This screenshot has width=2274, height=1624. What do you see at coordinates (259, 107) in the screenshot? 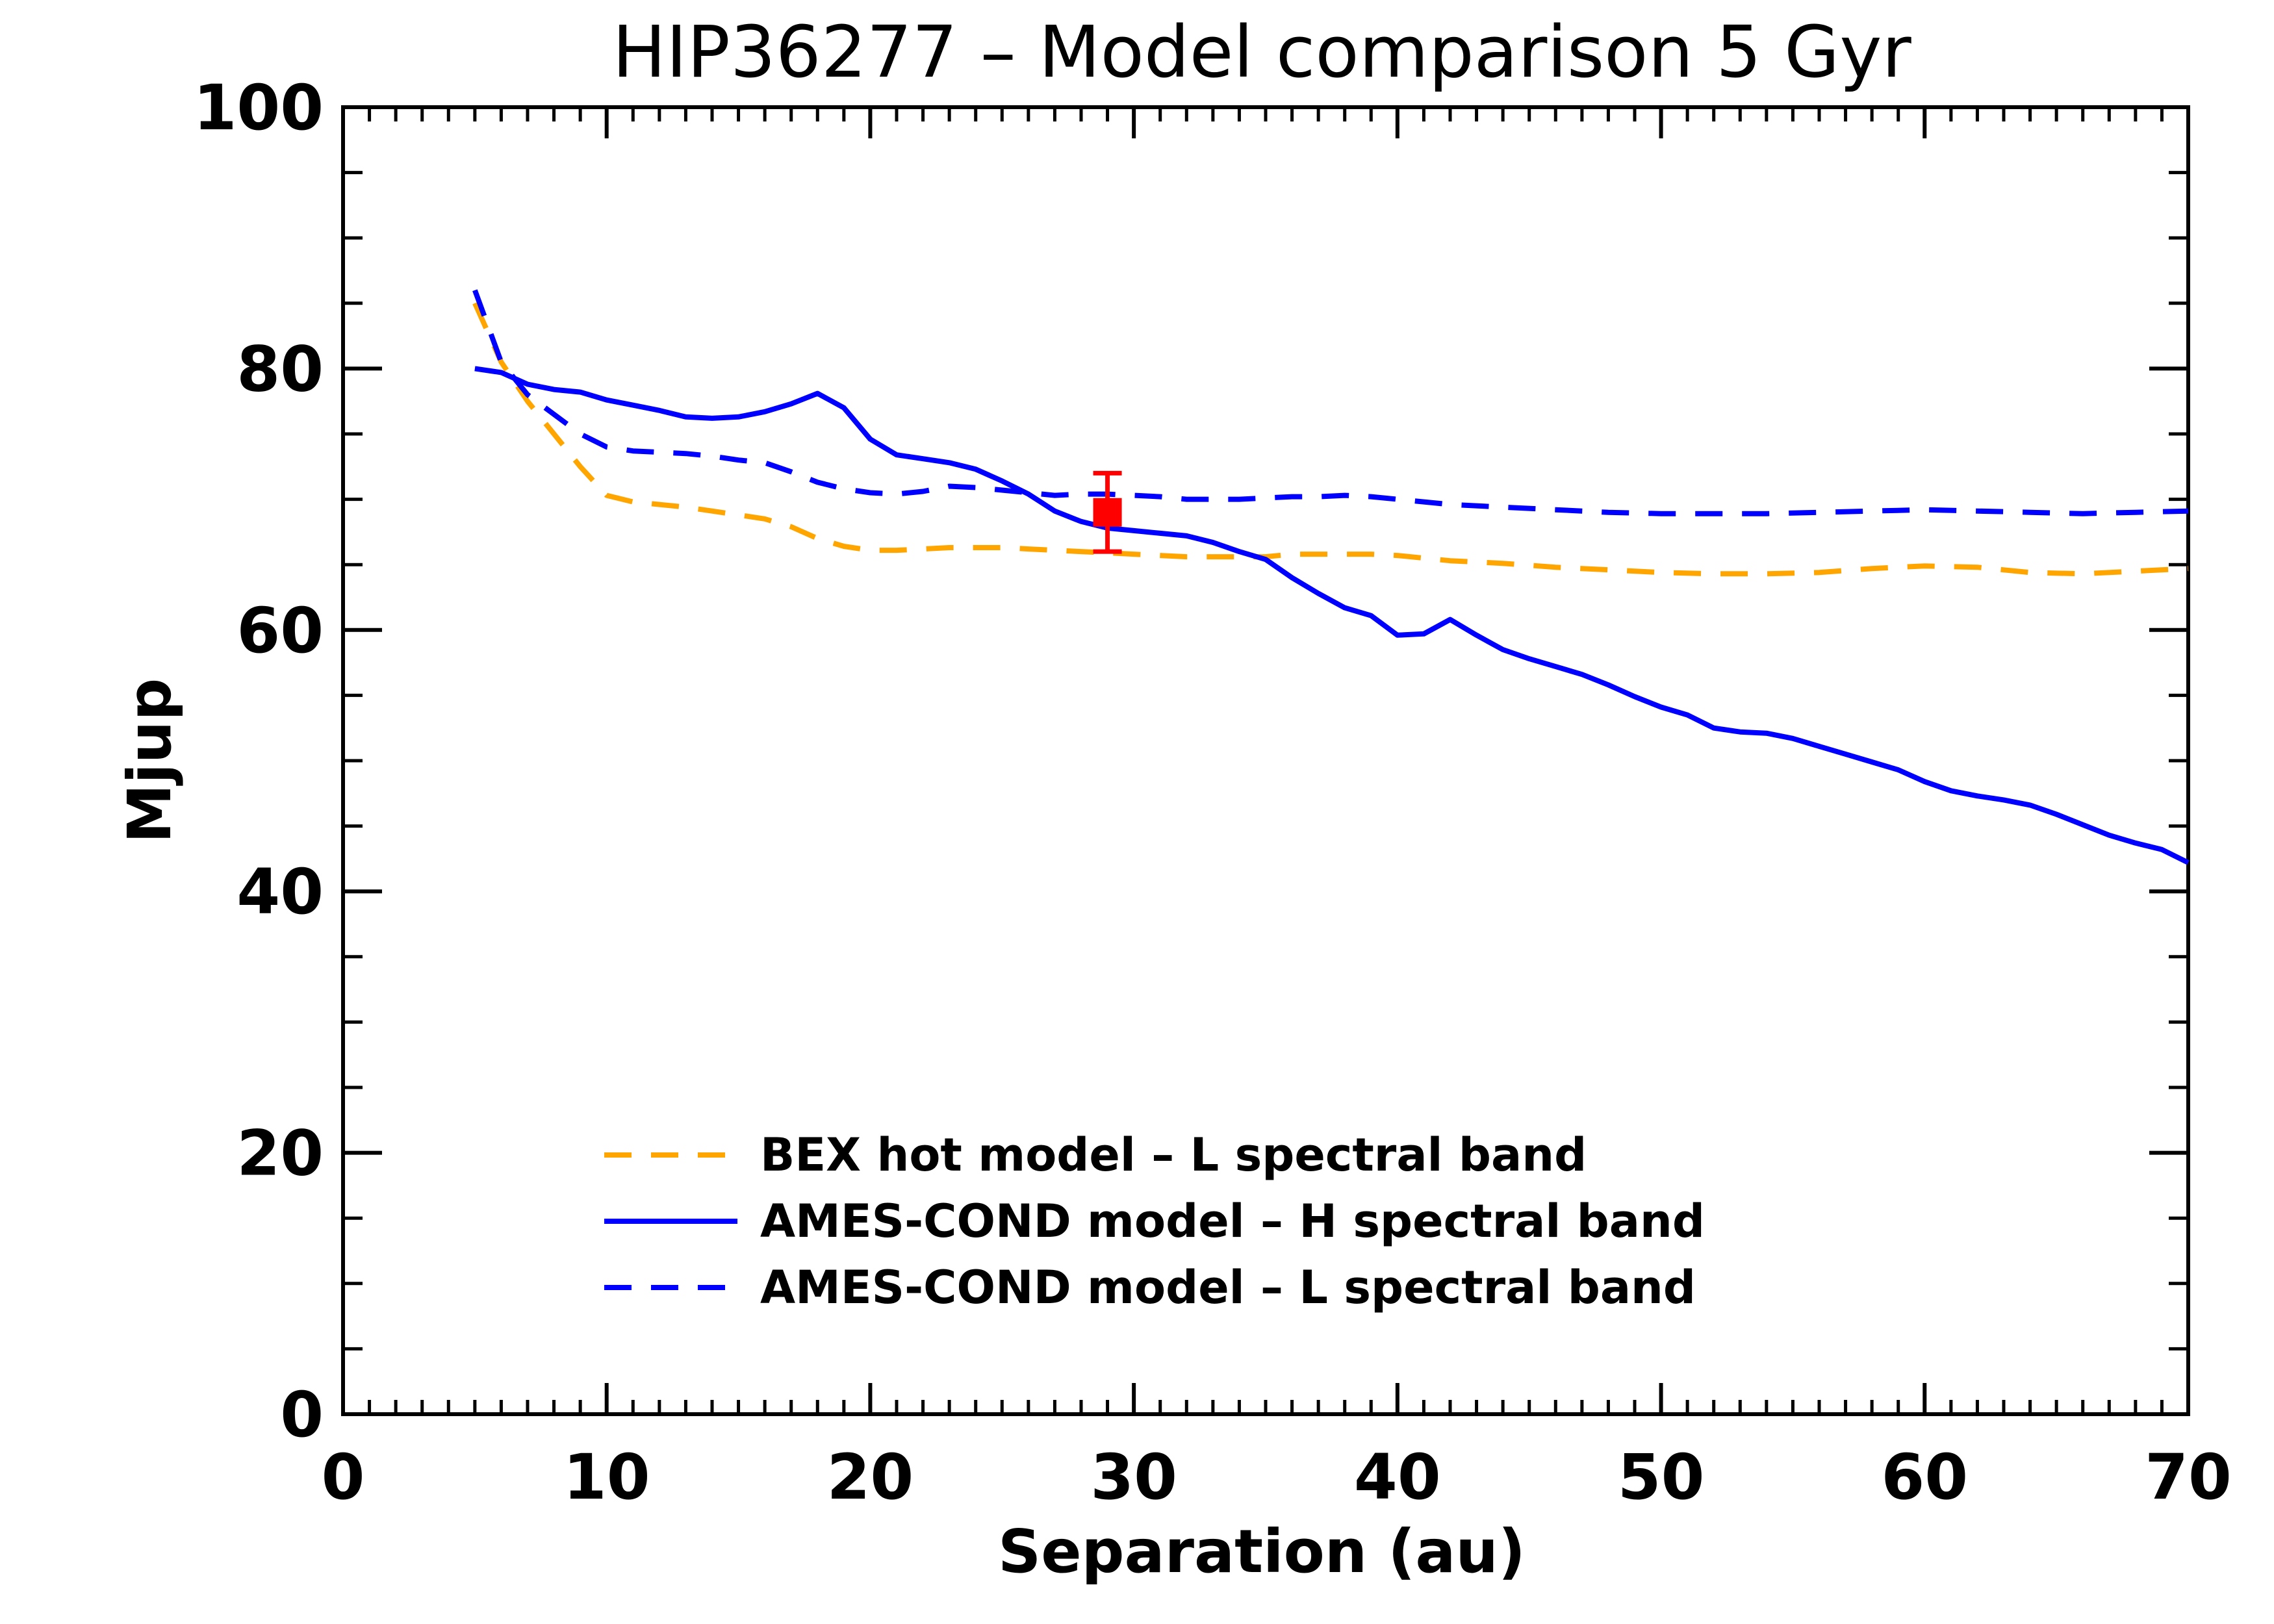
I see `y-tick-label: 100` at bounding box center [259, 107].